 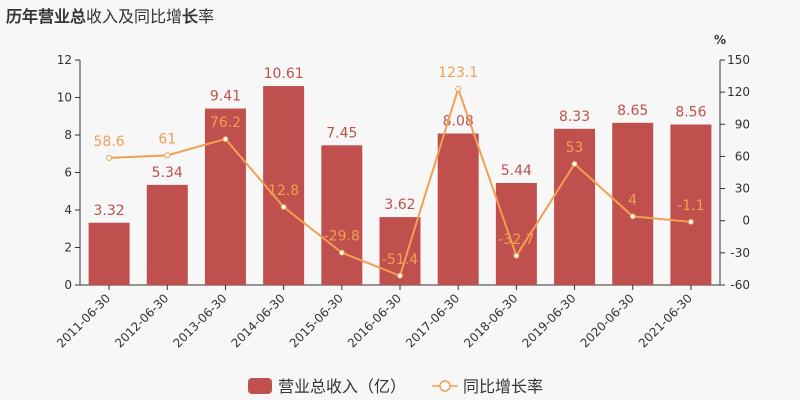 I want to click on y-right-unit: %, so click(x=720, y=40).